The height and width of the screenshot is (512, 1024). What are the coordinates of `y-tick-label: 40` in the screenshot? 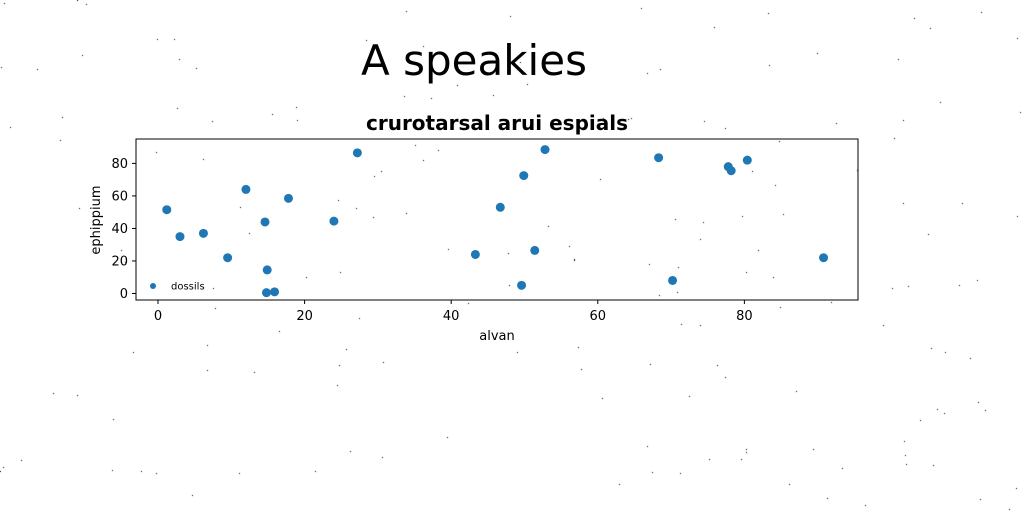 It's located at (119, 229).